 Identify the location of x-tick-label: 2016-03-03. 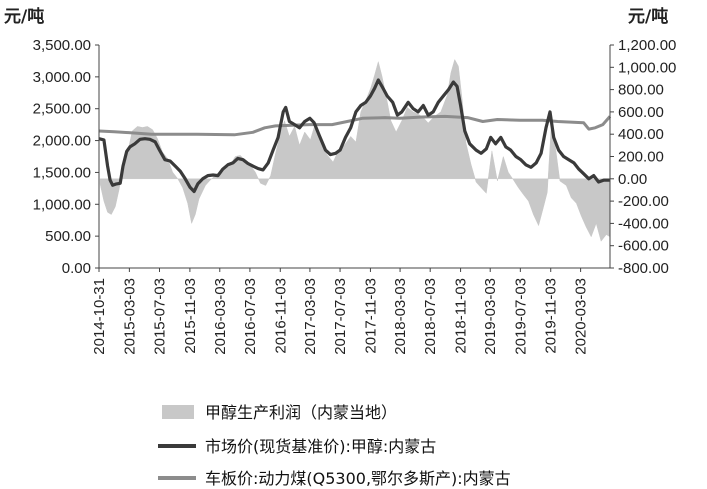
(220, 316).